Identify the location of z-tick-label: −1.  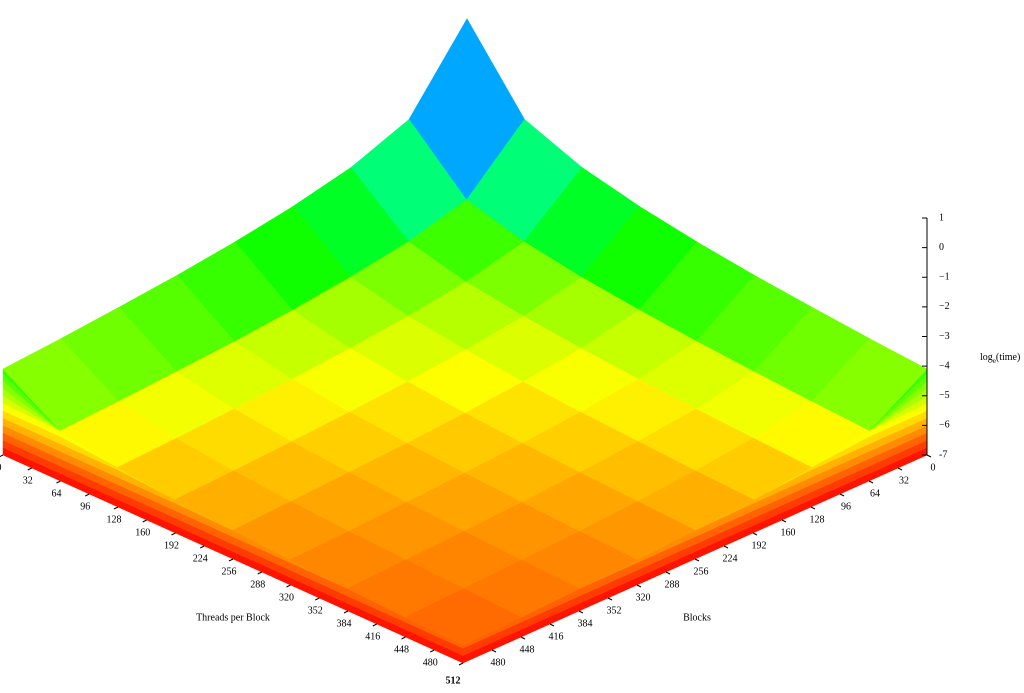
(944, 277).